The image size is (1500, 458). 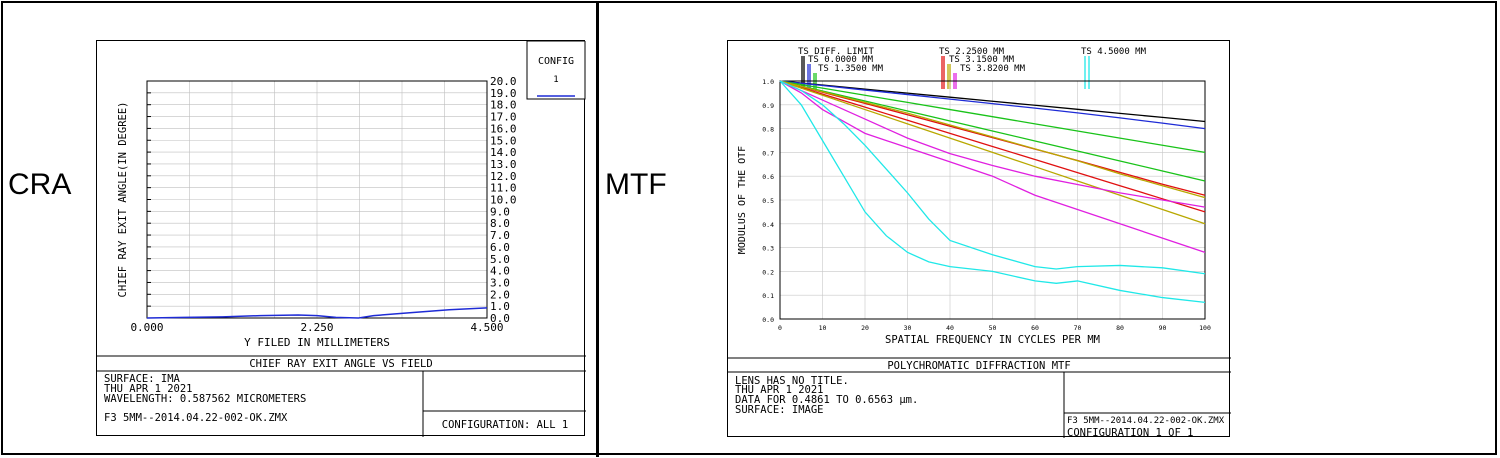 I want to click on cra-y-tick-label: 3.0, so click(x=500, y=282).